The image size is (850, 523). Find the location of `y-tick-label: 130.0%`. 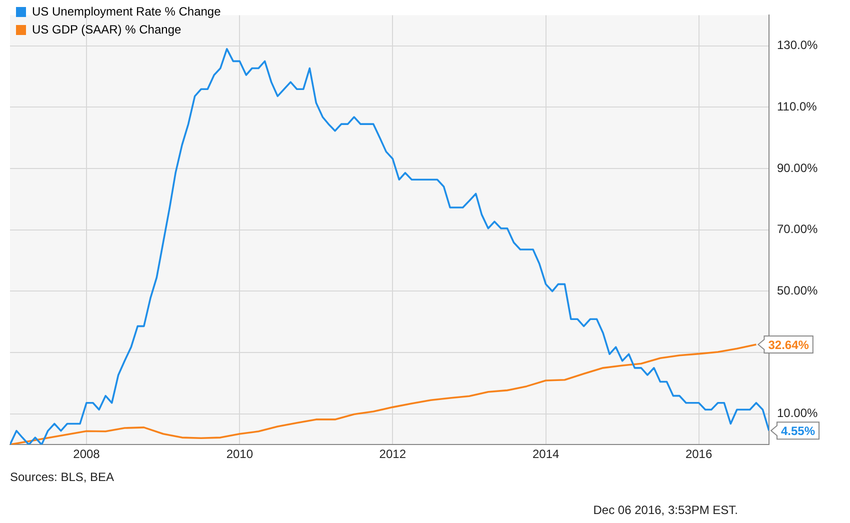

y-tick-label: 130.0% is located at coordinates (797, 45).